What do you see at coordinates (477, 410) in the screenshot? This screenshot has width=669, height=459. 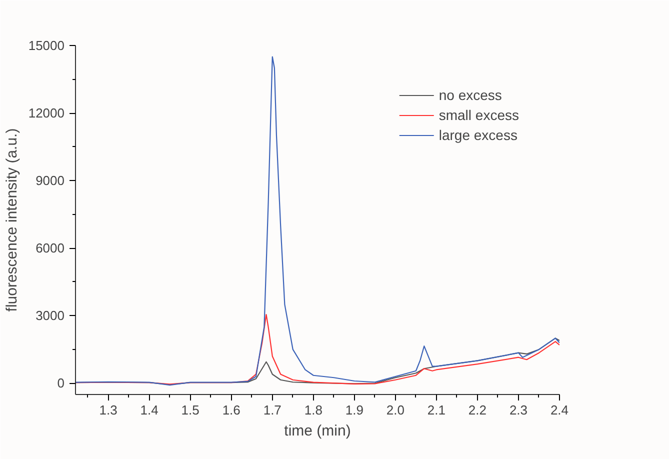 I see `x-tick-label: 2.2` at bounding box center [477, 410].